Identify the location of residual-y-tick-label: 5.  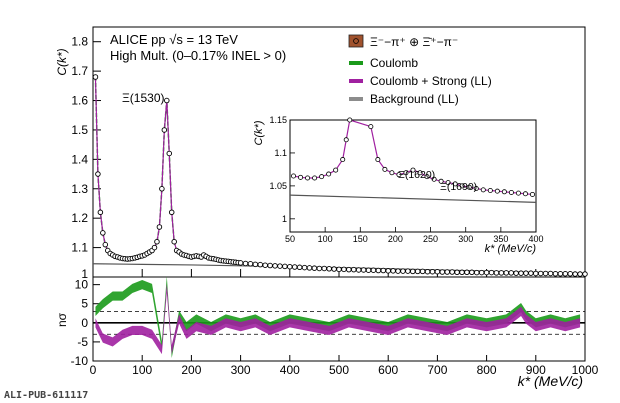
(84, 304).